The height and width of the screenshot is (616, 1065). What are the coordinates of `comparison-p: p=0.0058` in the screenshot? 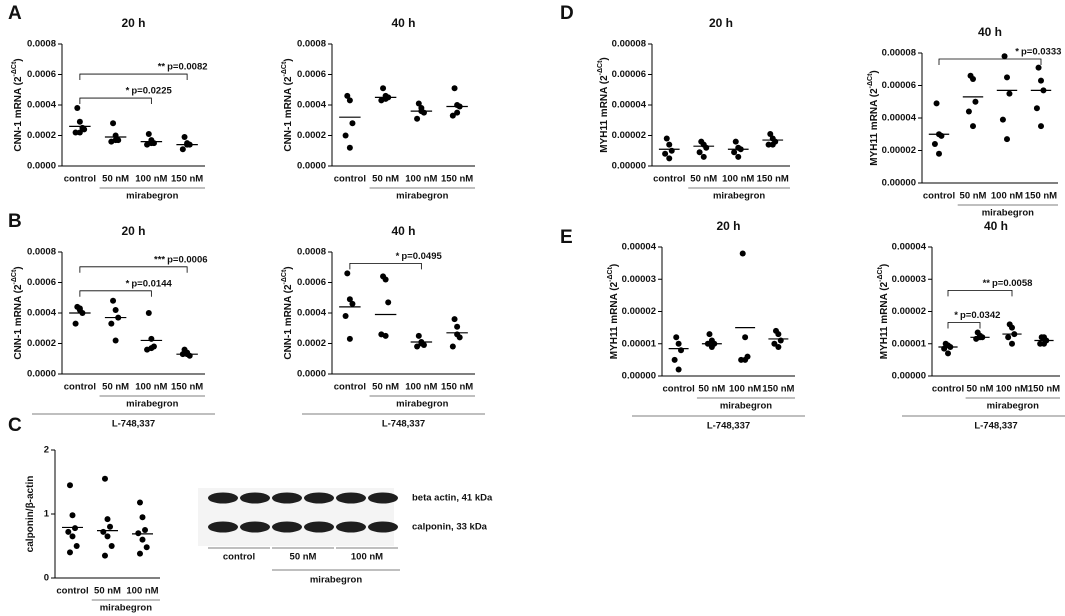 It's located at (1012, 283).